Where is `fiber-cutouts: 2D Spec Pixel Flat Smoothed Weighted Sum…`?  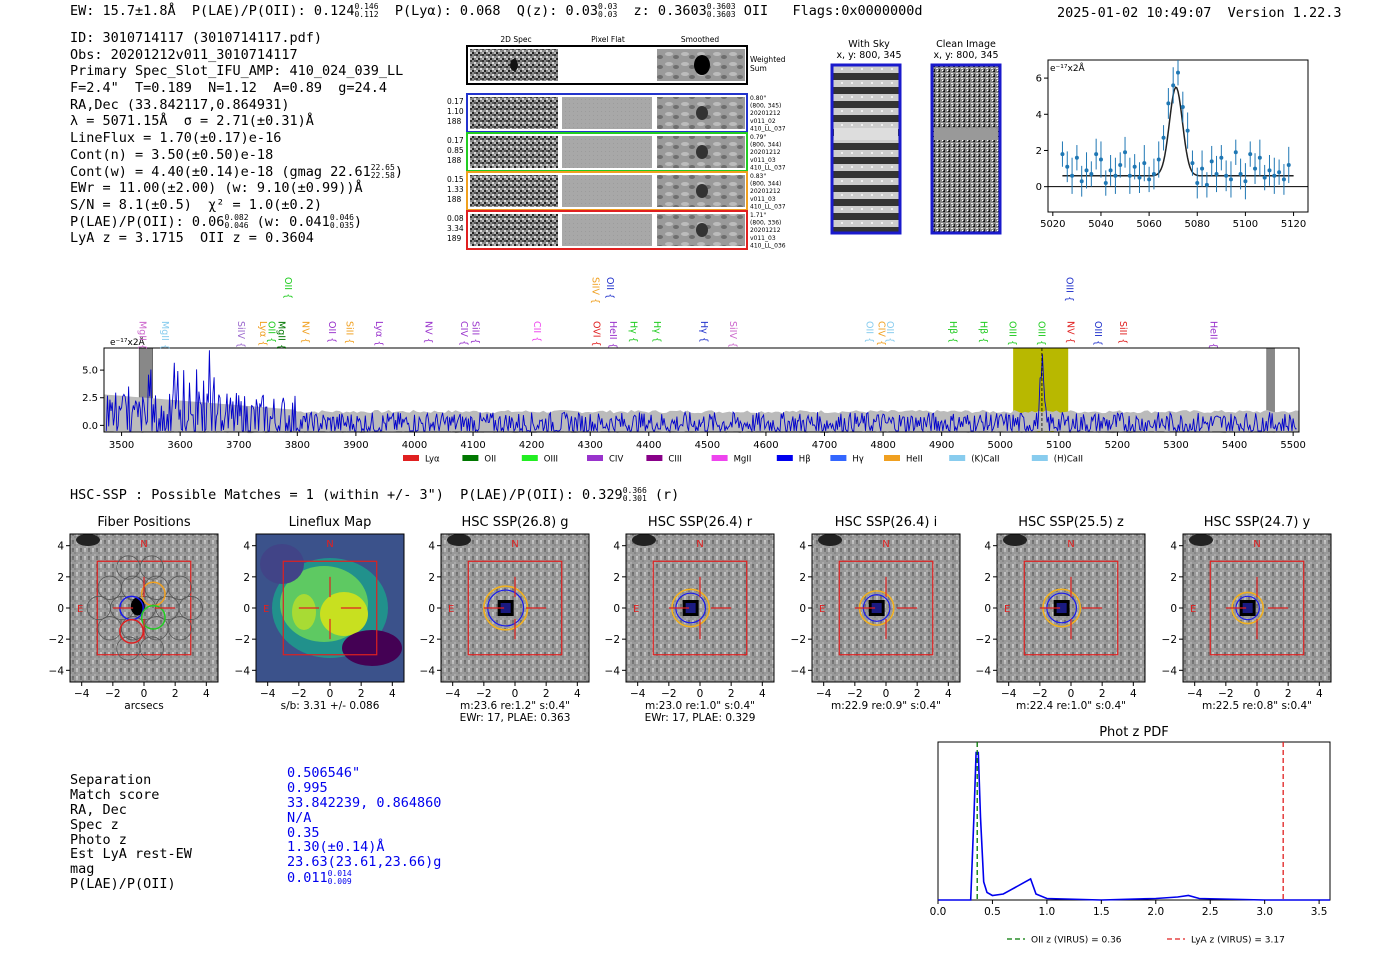 fiber-cutouts: 2D Spec Pixel Flat Smoothed Weighted Sum… is located at coordinates (616, 142).